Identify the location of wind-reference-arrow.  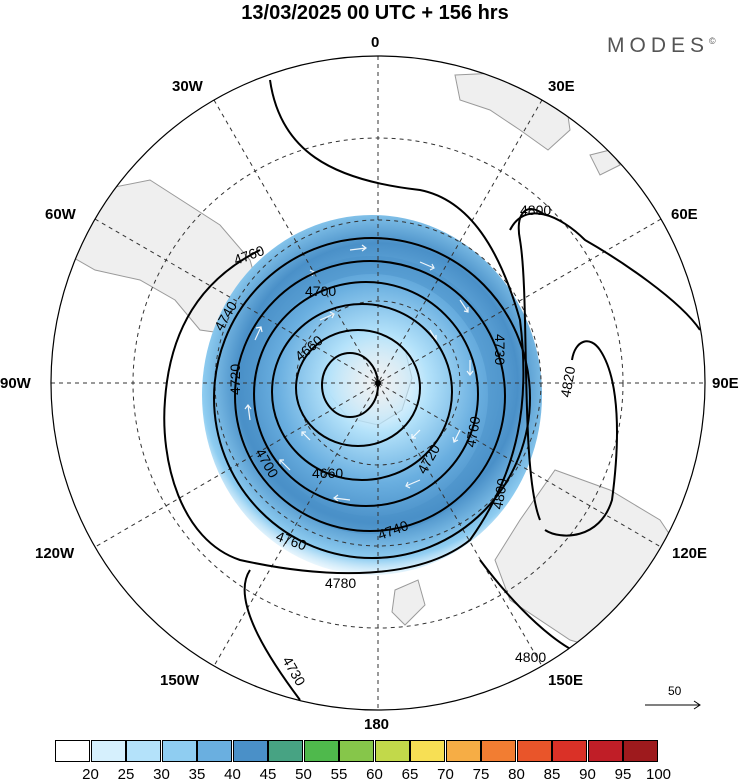
(673, 705).